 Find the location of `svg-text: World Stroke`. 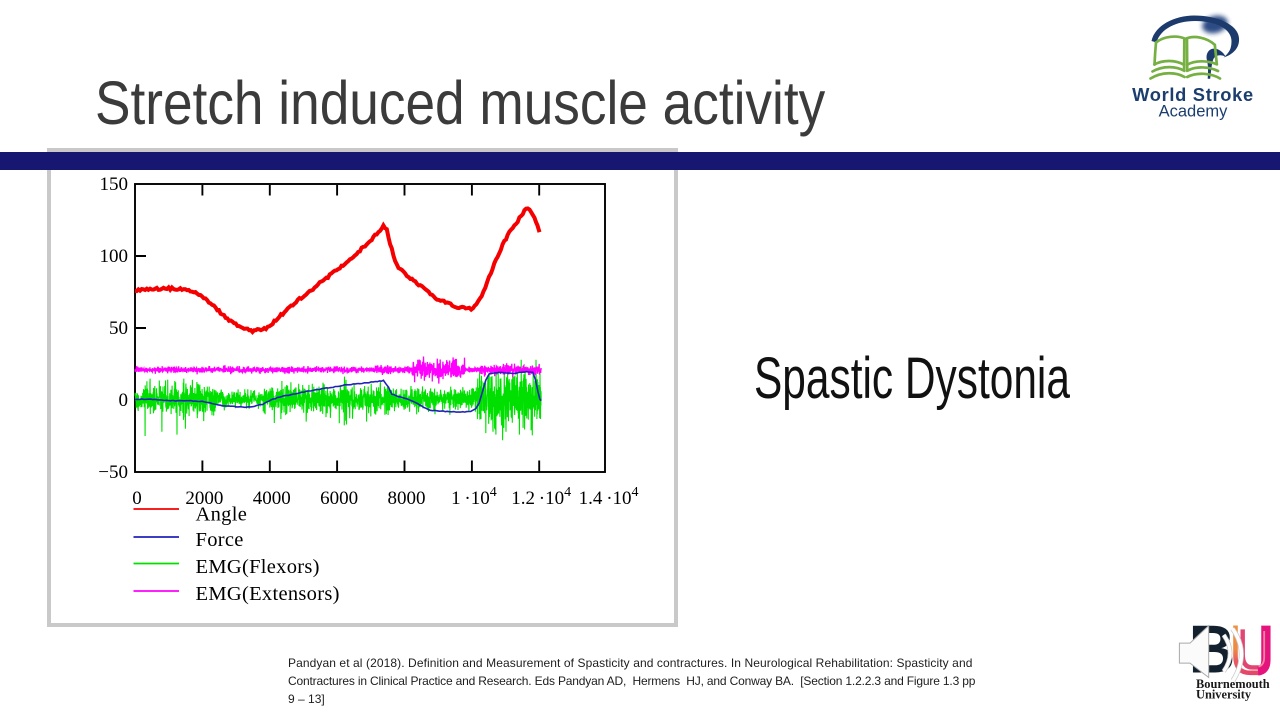

svg-text: World Stroke is located at coordinates (1193, 94).